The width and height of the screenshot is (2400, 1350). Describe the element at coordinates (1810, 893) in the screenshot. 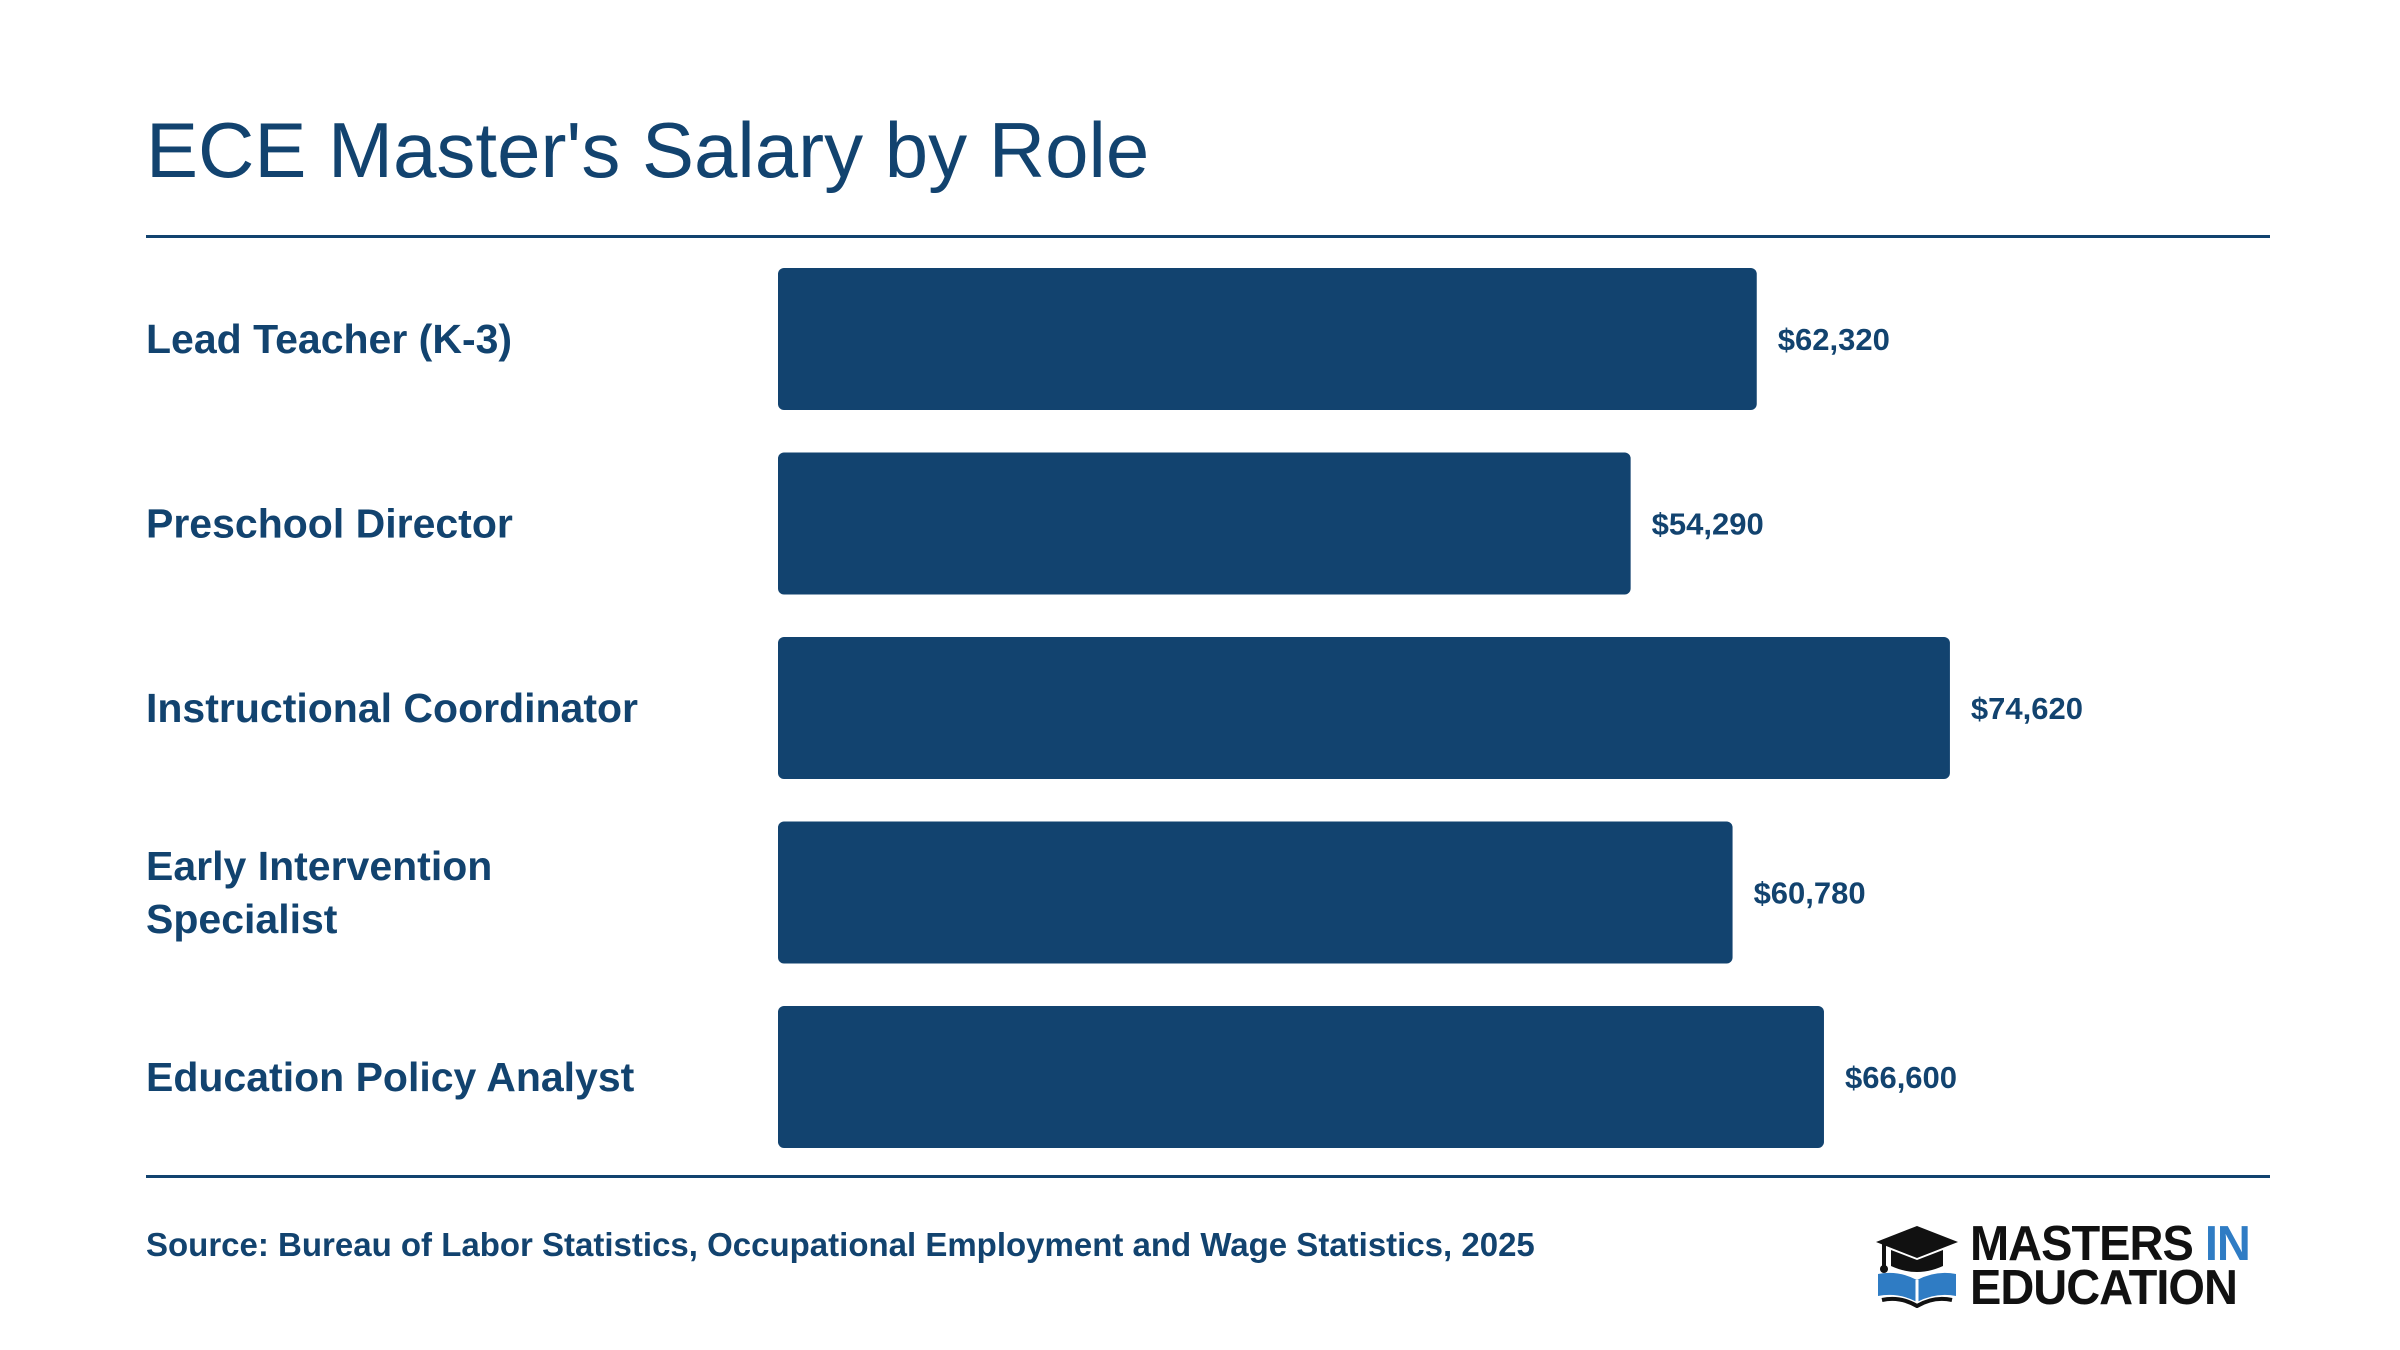

I see `value-label: $60,780` at that location.